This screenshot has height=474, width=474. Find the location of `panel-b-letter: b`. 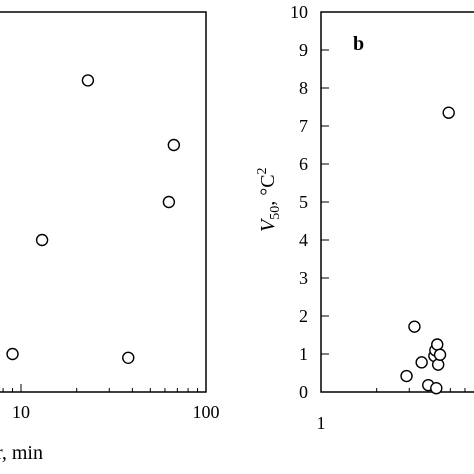

panel-b-letter: b is located at coordinates (358, 44).